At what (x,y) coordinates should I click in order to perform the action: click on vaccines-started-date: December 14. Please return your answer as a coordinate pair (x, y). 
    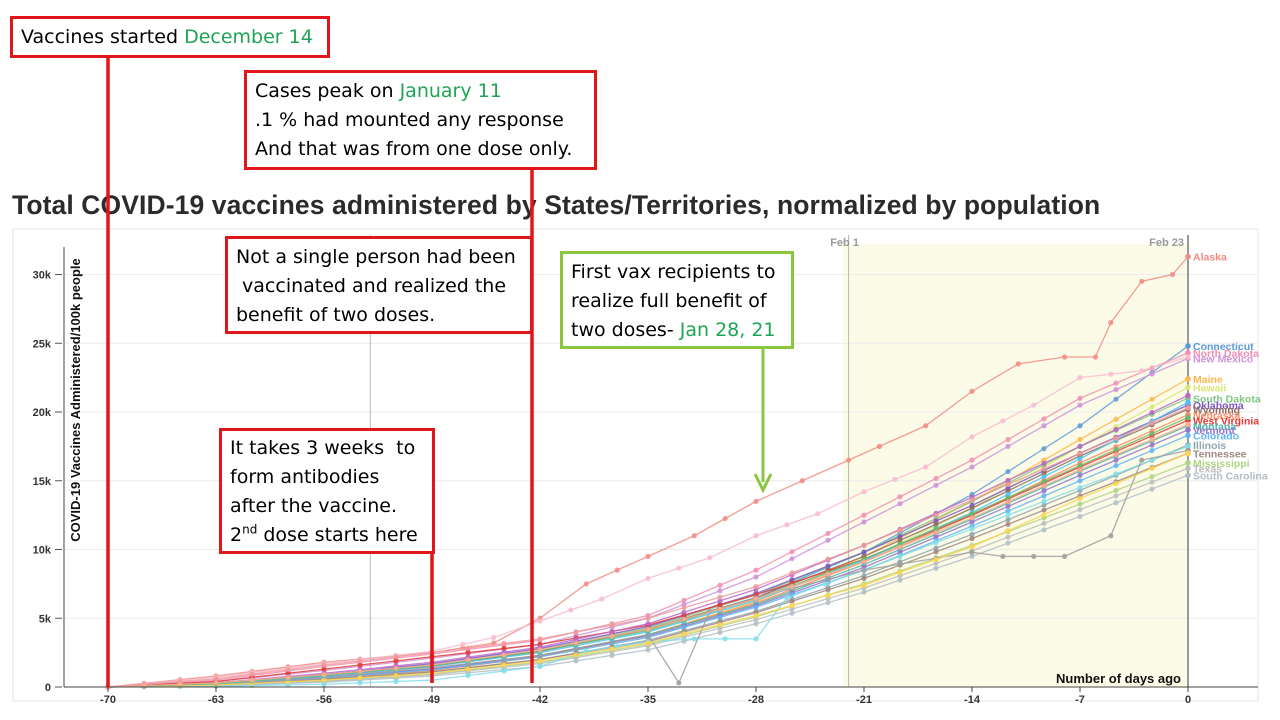
    Looking at the image, I should click on (248, 37).